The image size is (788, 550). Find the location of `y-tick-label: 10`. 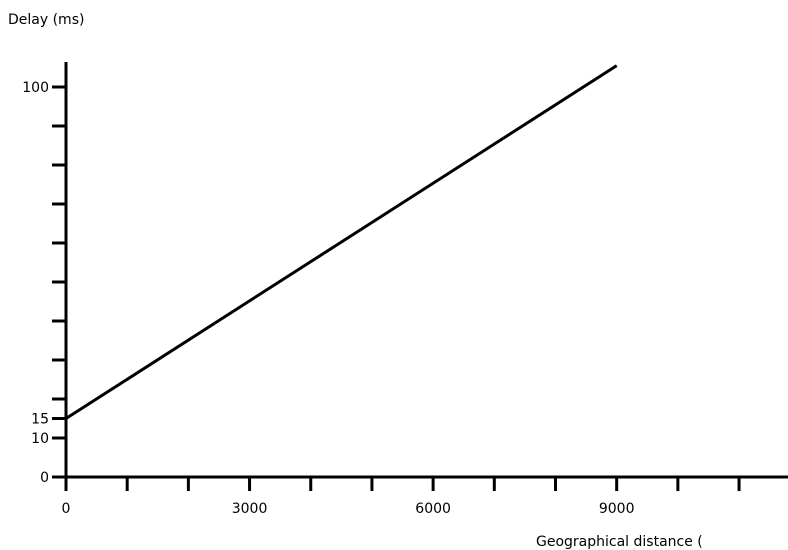

y-tick-label: 10 is located at coordinates (40, 439).